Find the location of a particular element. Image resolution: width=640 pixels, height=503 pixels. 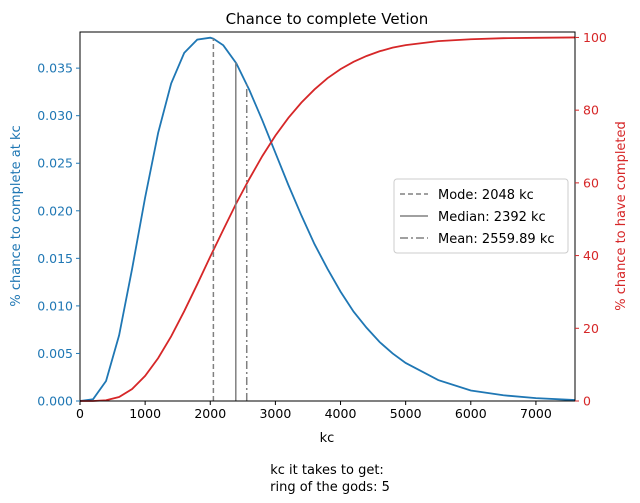

x-ticks: 0 1000 2000 3000 4000 5000 6000 7000 is located at coordinates (314, 411).